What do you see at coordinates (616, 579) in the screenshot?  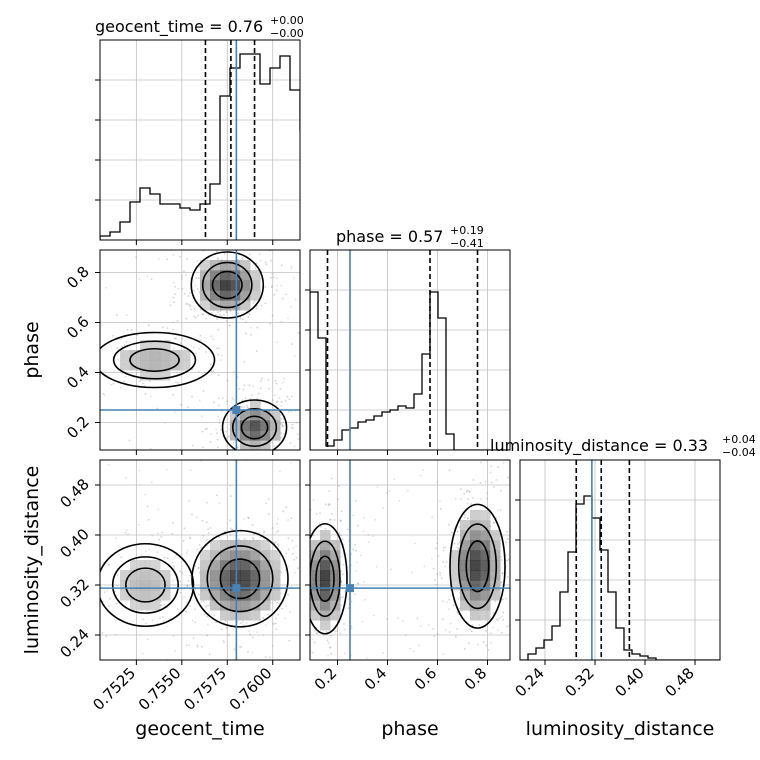 I see `hist-panel-luminosity-distance: 0.24 0.32 0.40 0.48` at bounding box center [616, 579].